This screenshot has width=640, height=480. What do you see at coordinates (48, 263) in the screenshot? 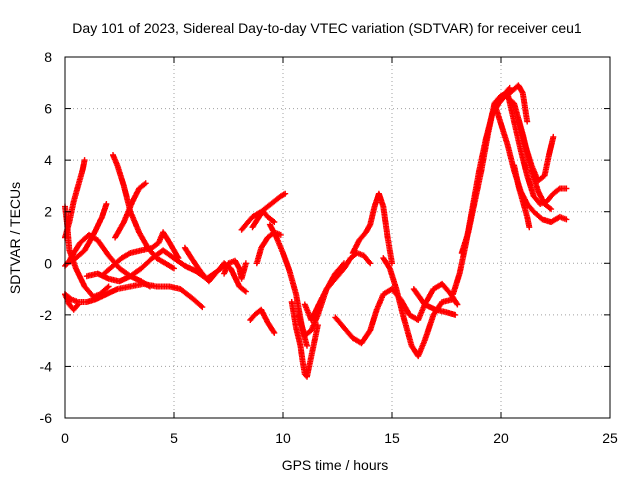
I see `y-tick-label: 0` at bounding box center [48, 263].